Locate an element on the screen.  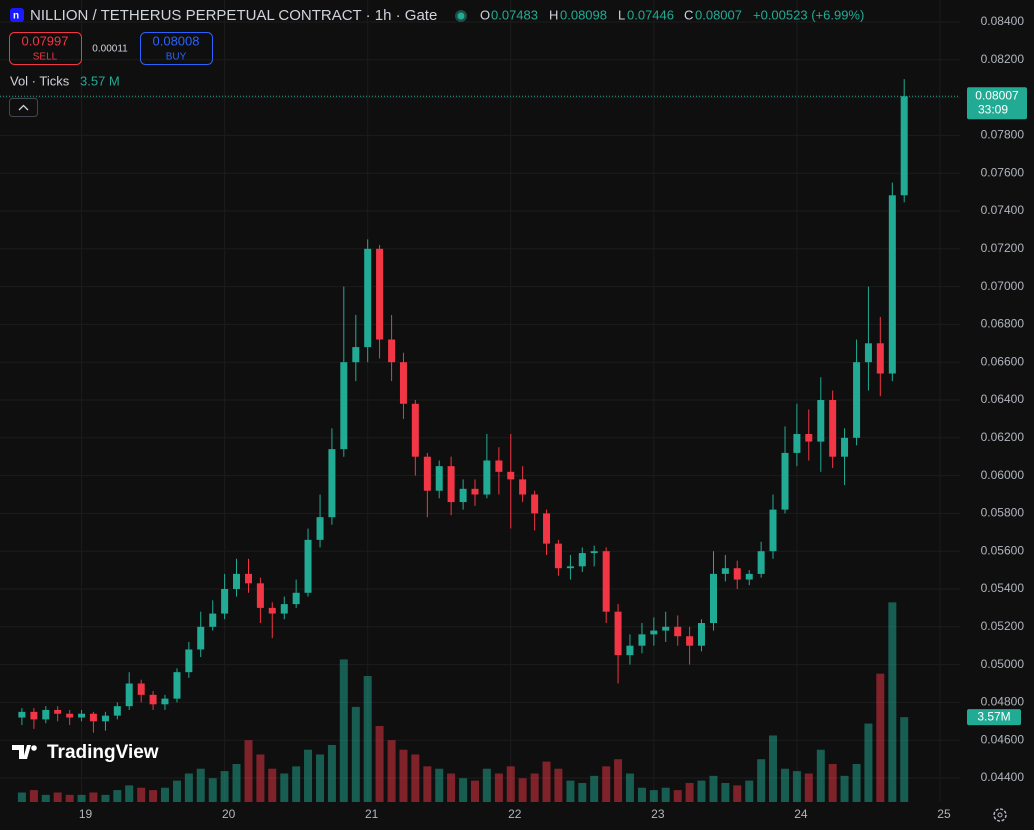
y-tick-label: 0.05200 is located at coordinates (1003, 626).